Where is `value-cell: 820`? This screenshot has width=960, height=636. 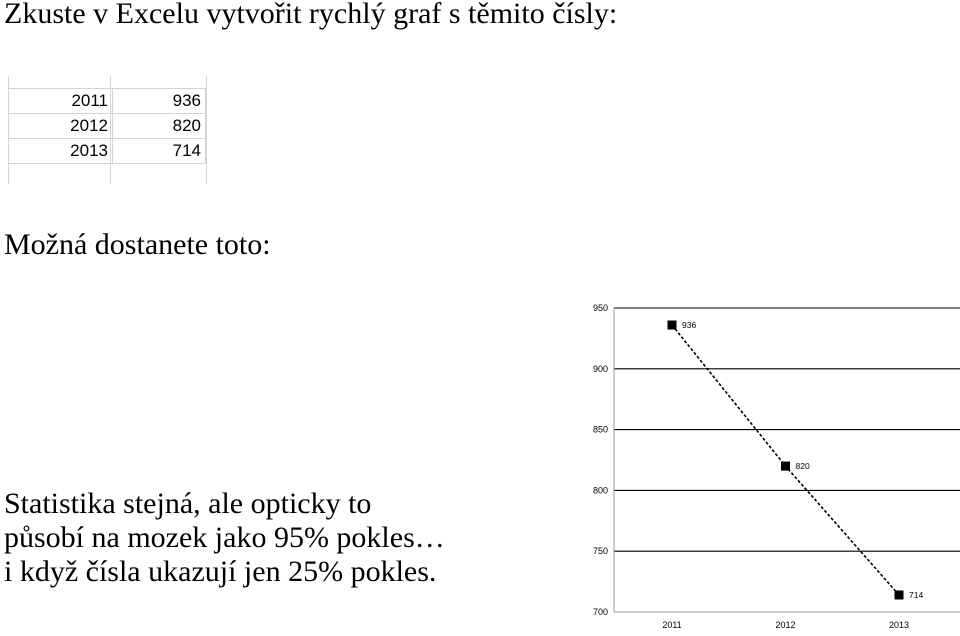 value-cell: 820 is located at coordinates (159, 126).